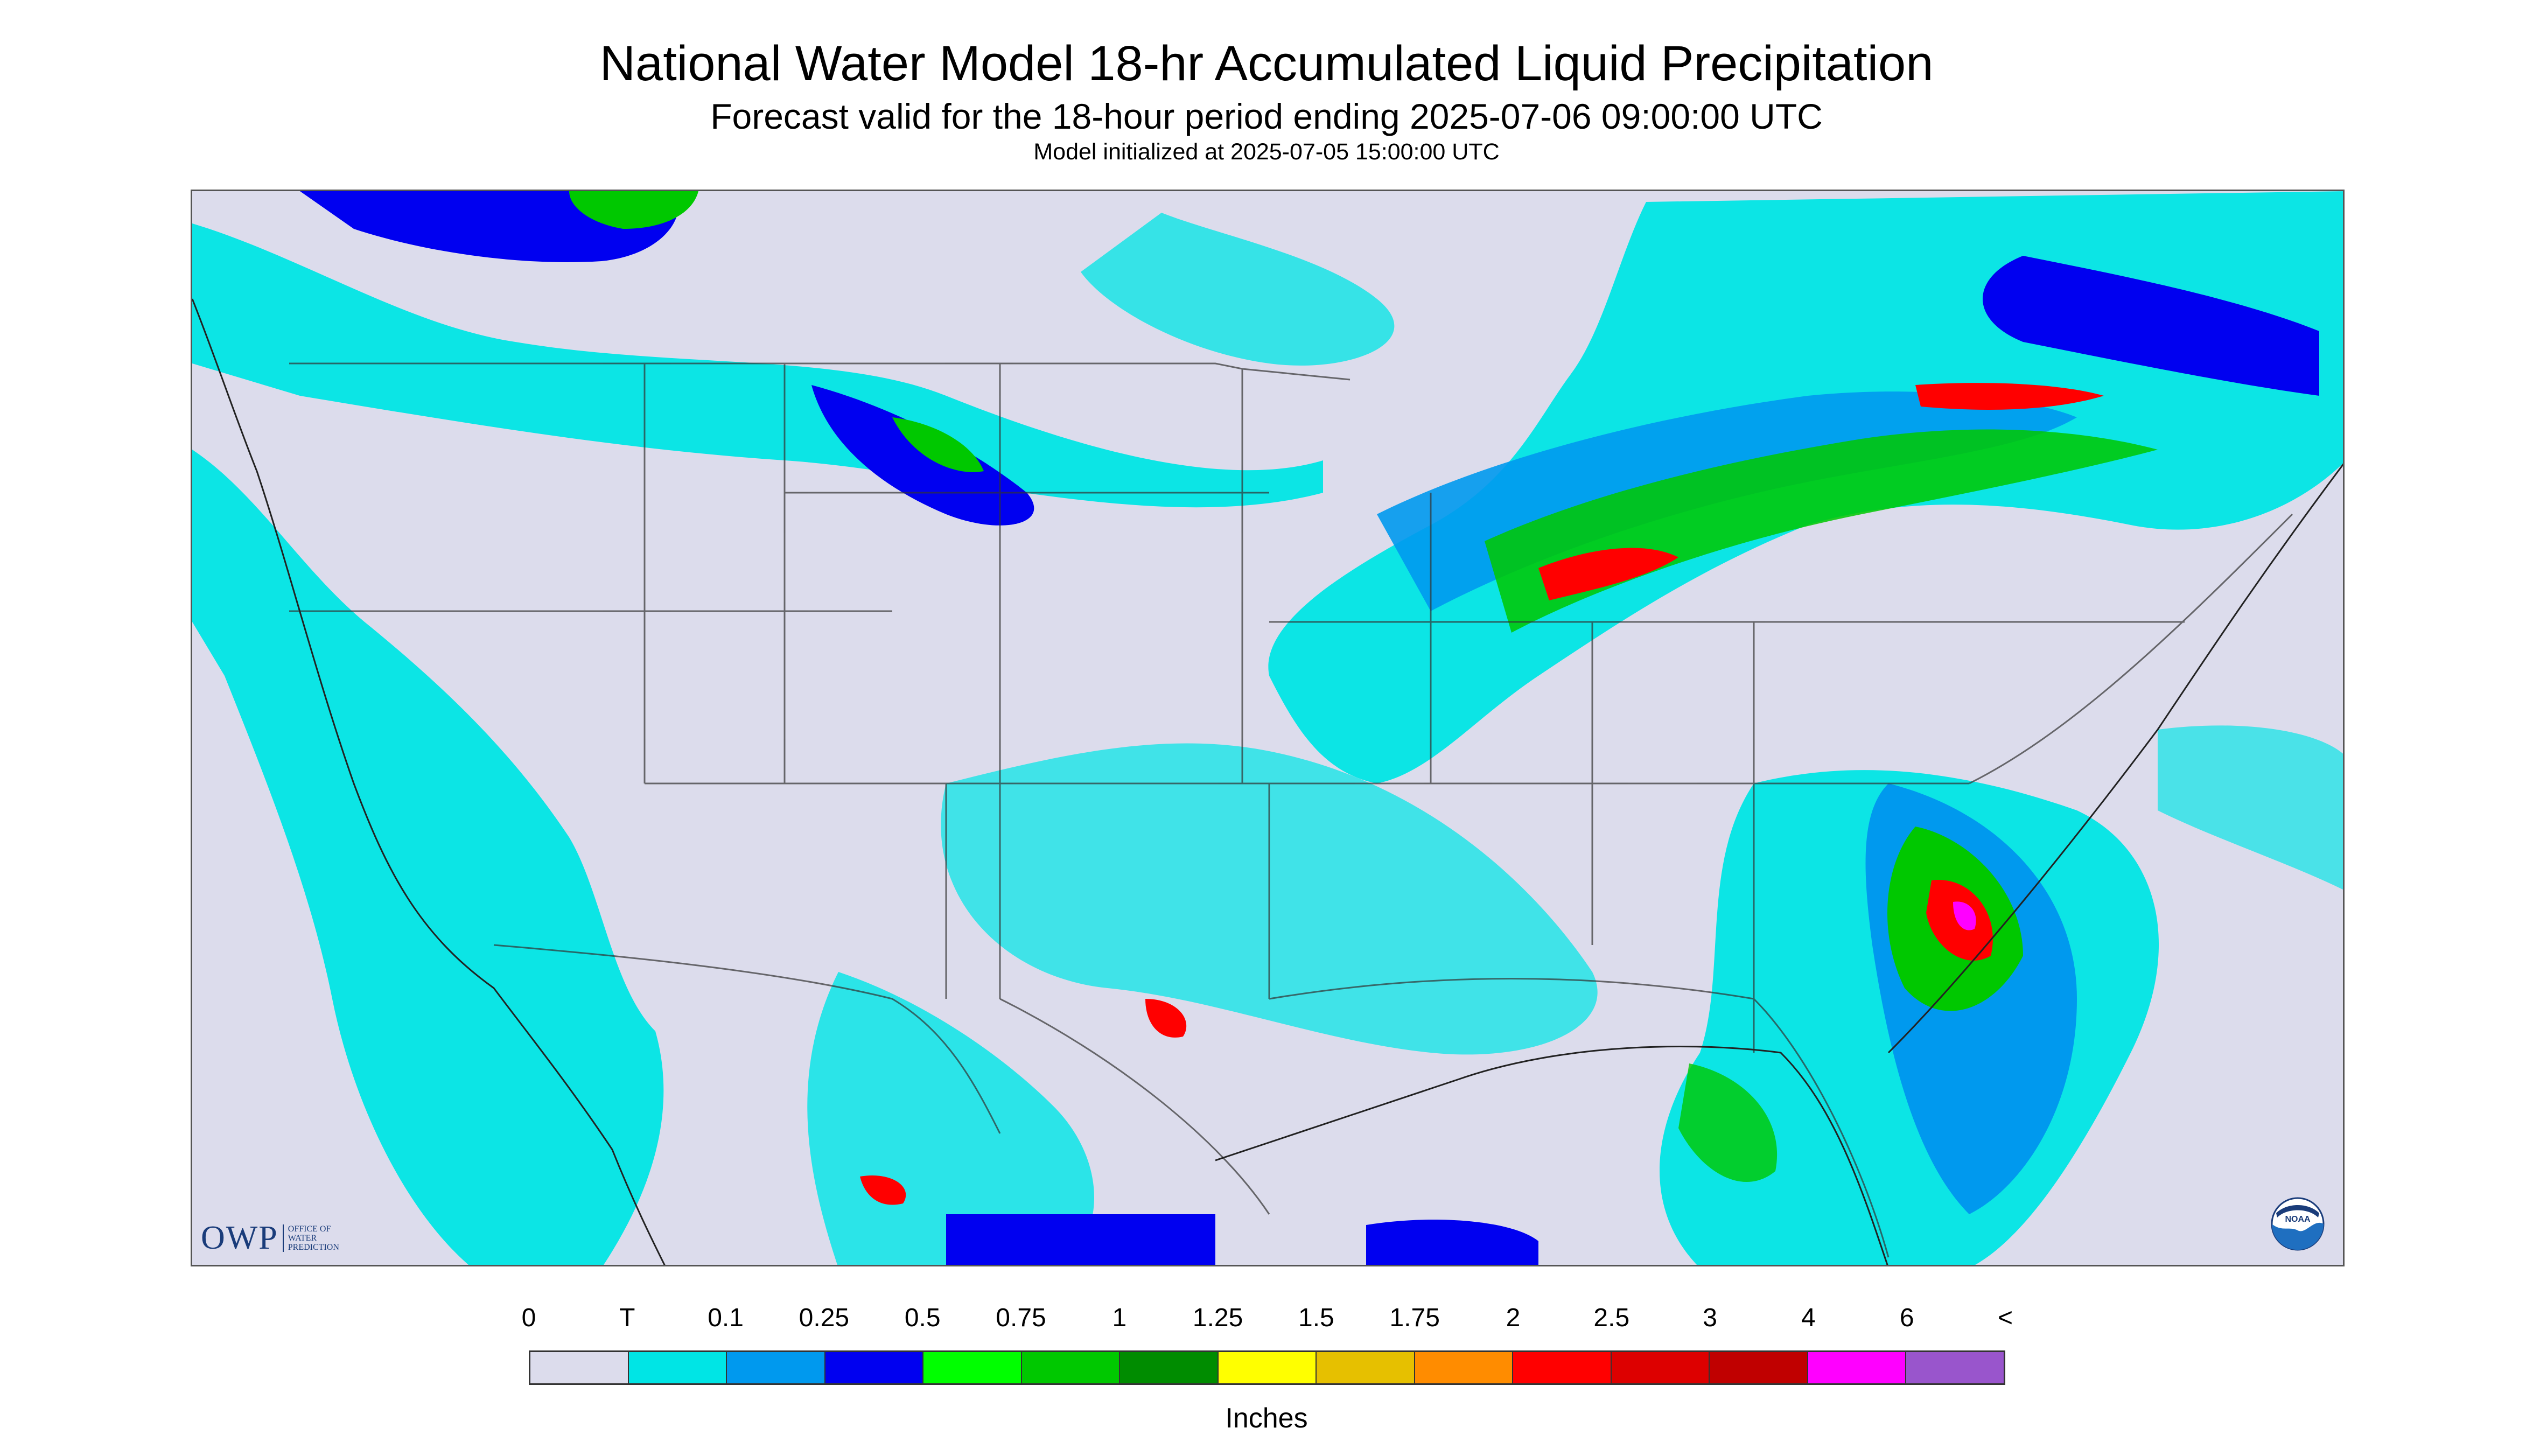 The width and height of the screenshot is (2533, 1456). I want to click on owp-logo: OWP Office of Water Prediction, so click(280, 1238).